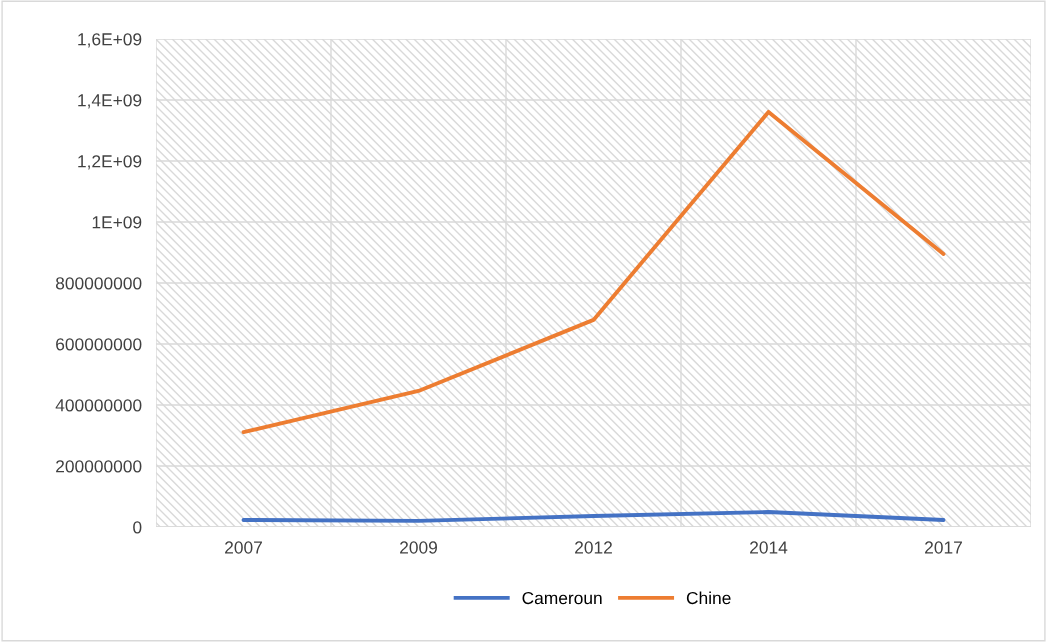  I want to click on y-tick-label: 400000000, so click(98, 405).